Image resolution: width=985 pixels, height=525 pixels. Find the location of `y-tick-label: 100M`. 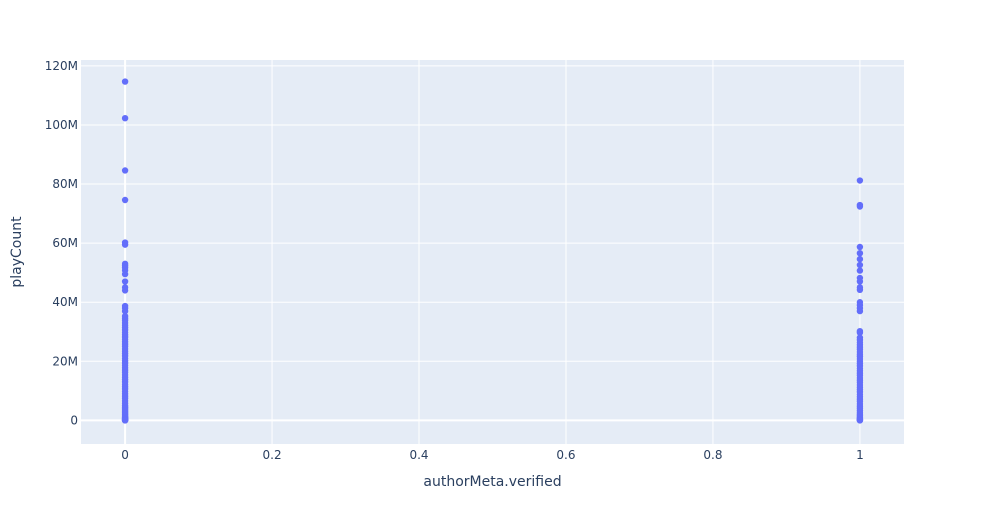

y-tick-label: 100M is located at coordinates (61, 125).